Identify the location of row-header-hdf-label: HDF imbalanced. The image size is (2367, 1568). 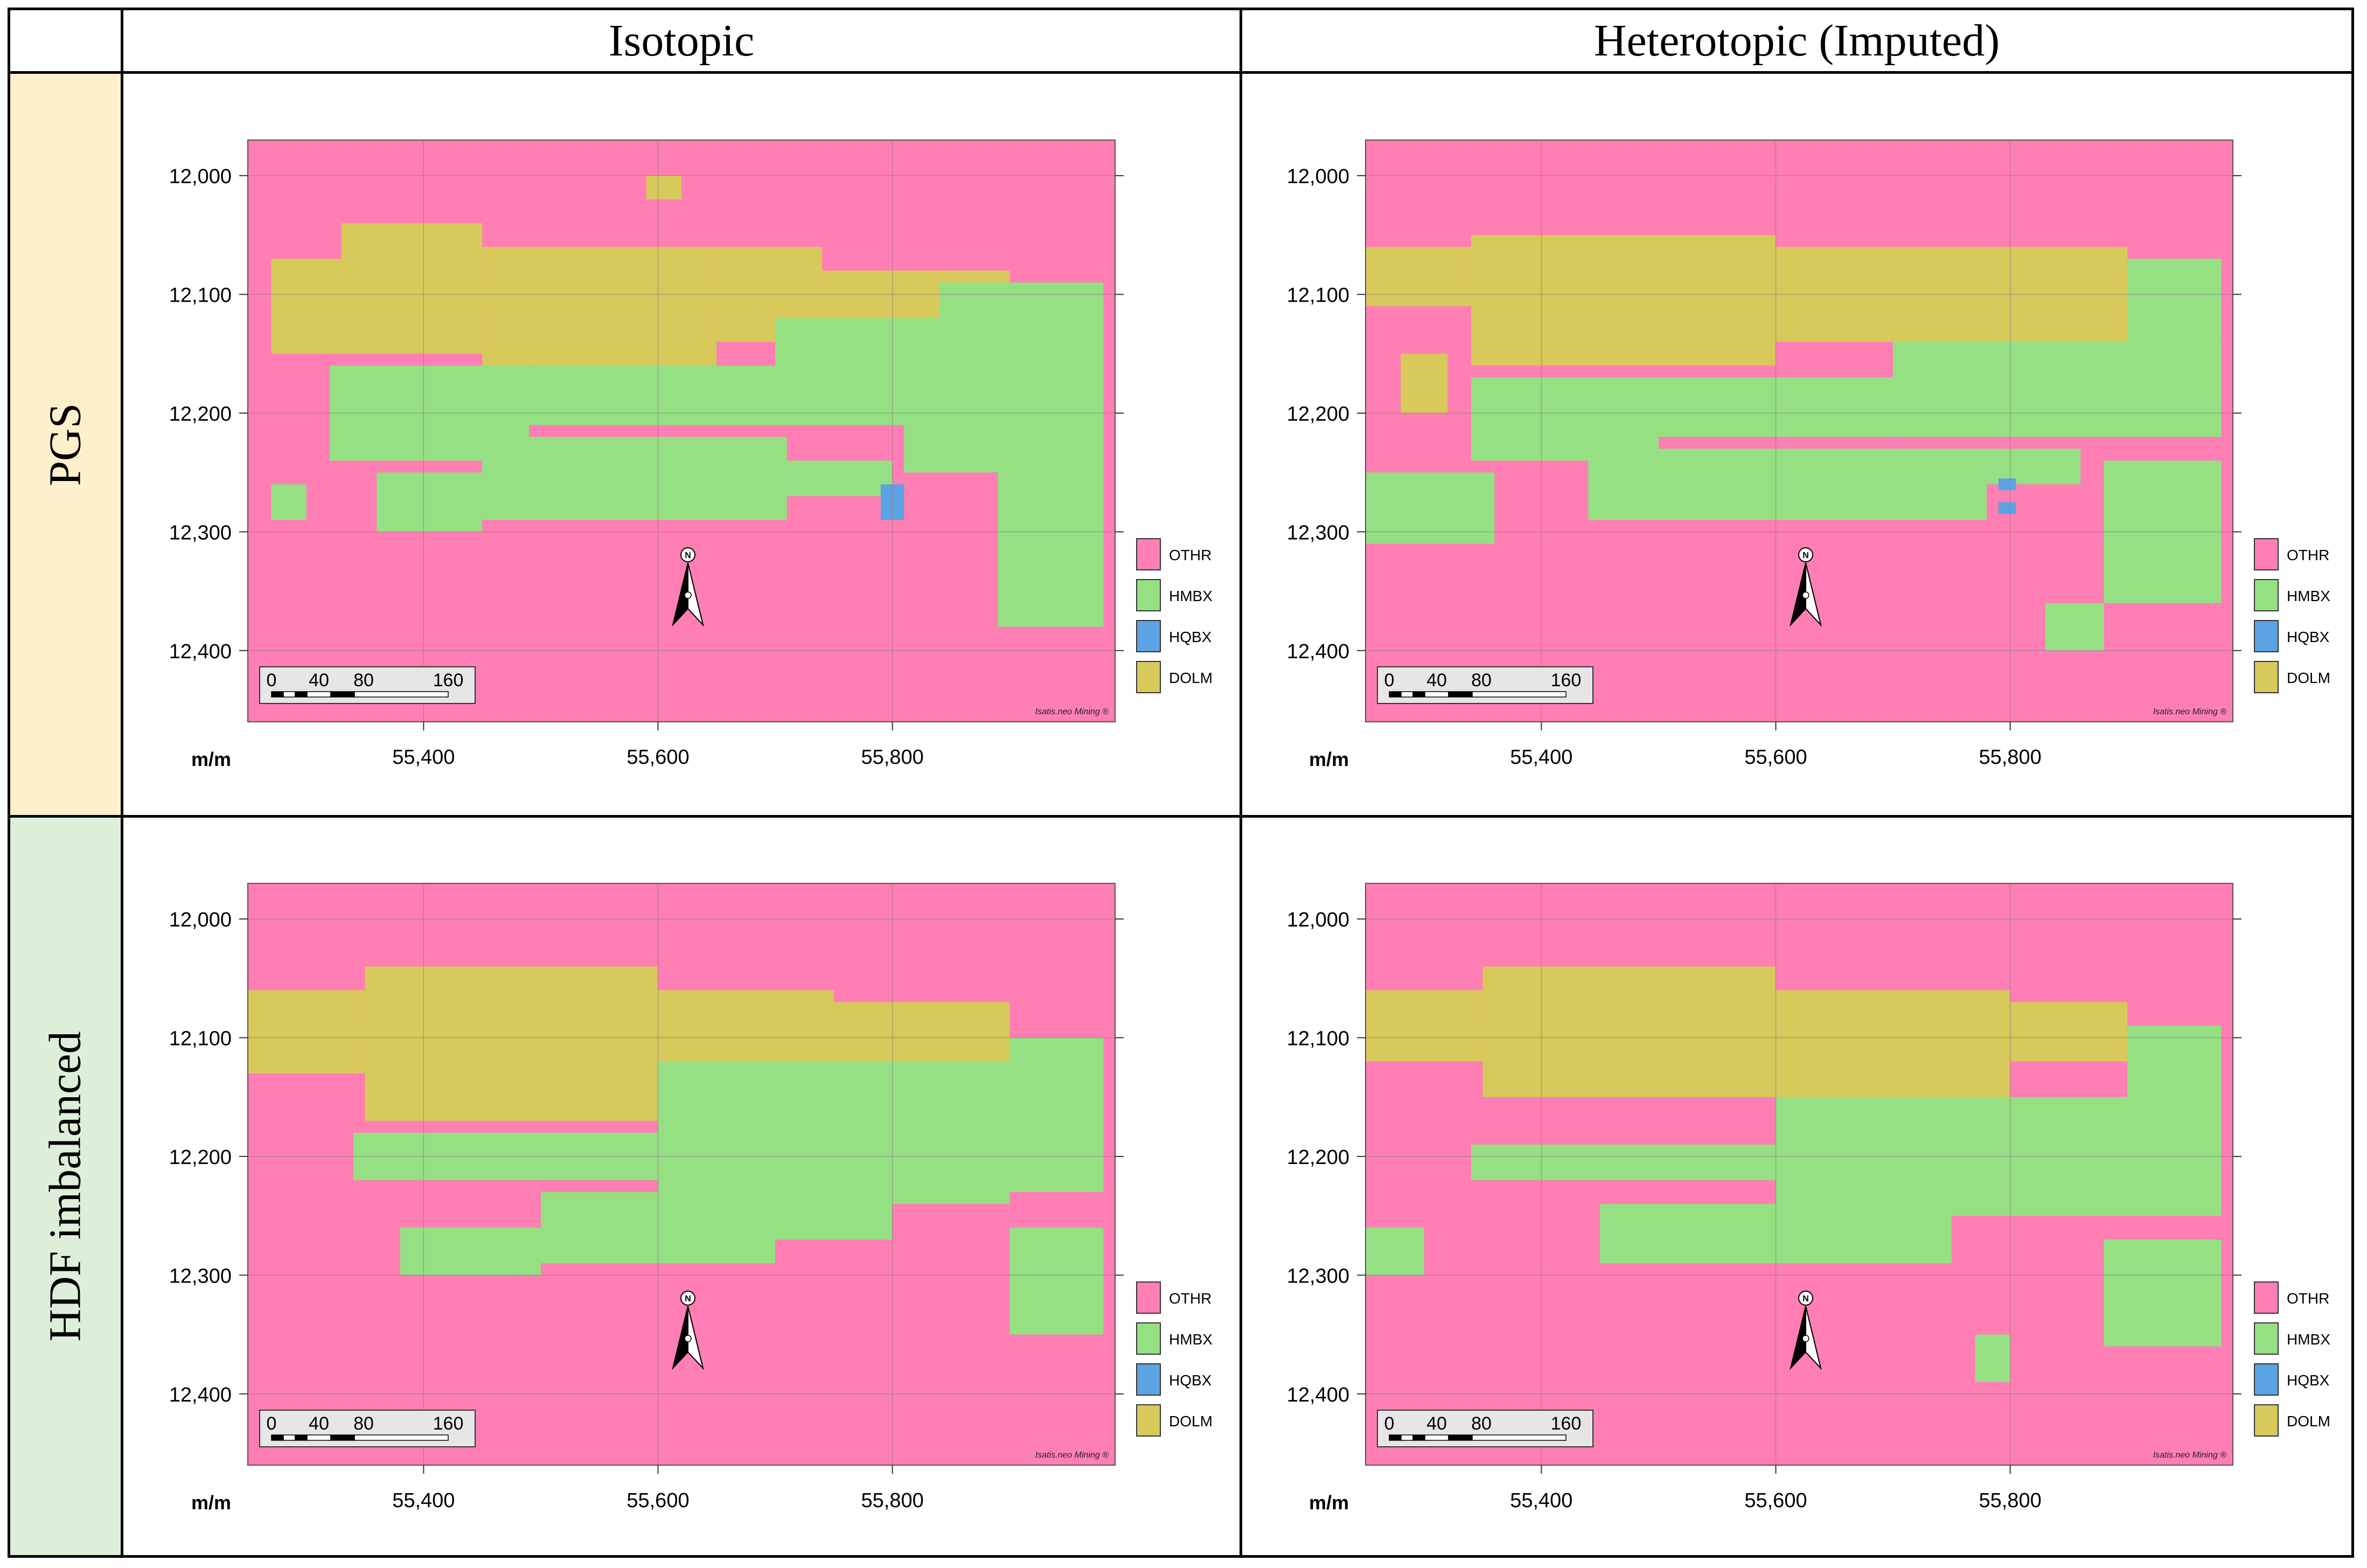
(65, 1186).